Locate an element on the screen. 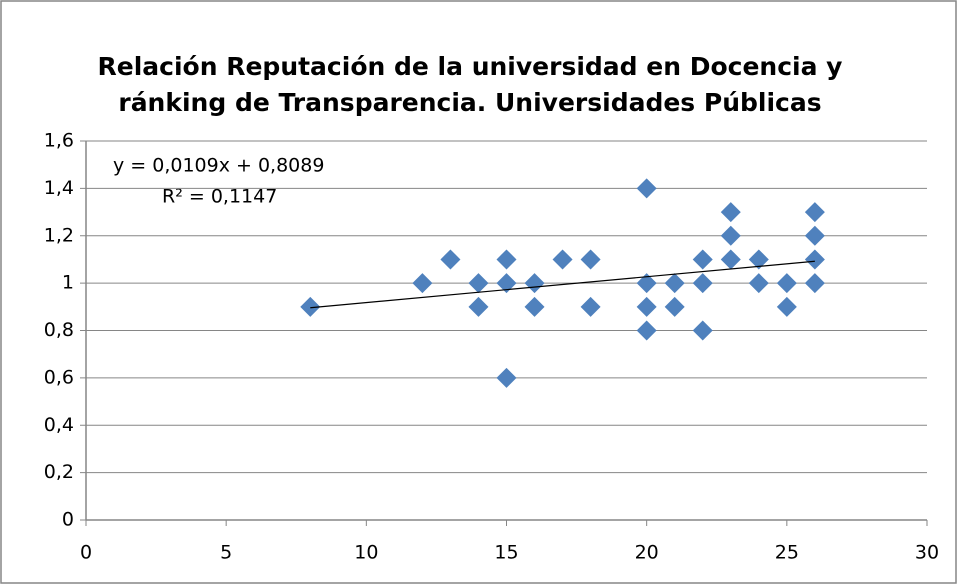  x-tick-label: 15 is located at coordinates (506, 553).